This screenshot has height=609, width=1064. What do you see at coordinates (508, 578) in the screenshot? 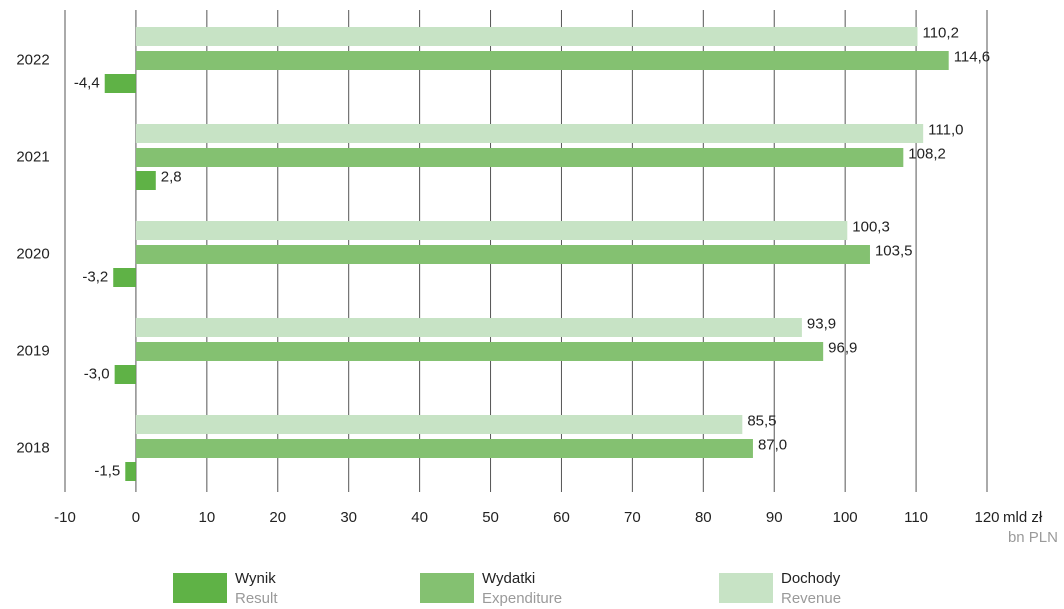
I see `legend-label: Wydatki` at bounding box center [508, 578].